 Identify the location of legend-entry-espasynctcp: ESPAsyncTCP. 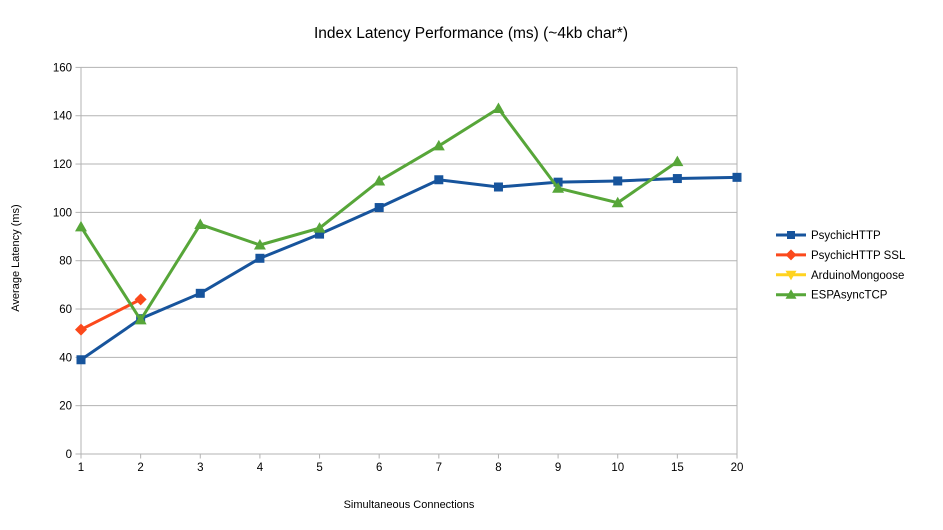
(832, 295).